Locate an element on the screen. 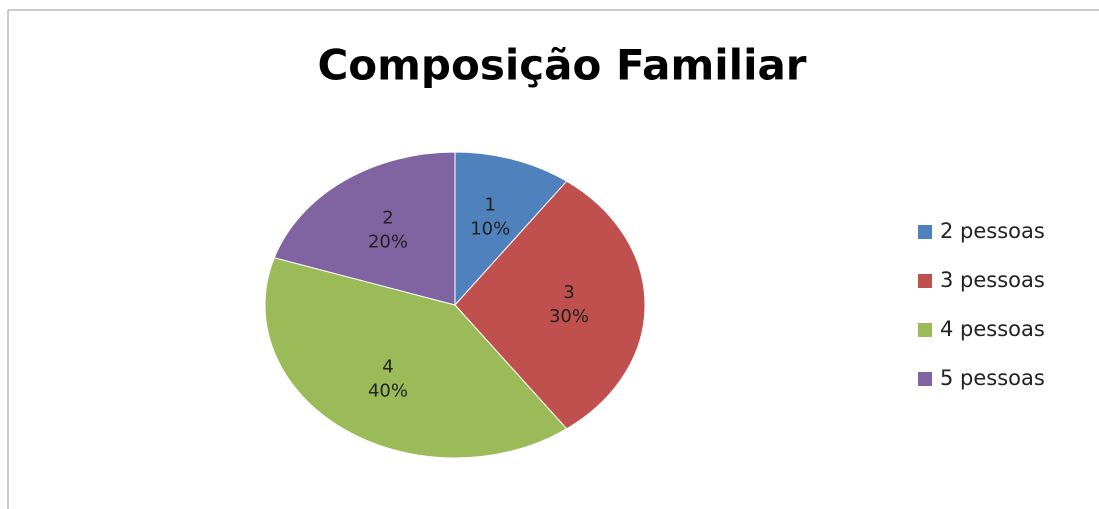 This screenshot has width=1099, height=509. slice-value-label: 3 is located at coordinates (568, 292).